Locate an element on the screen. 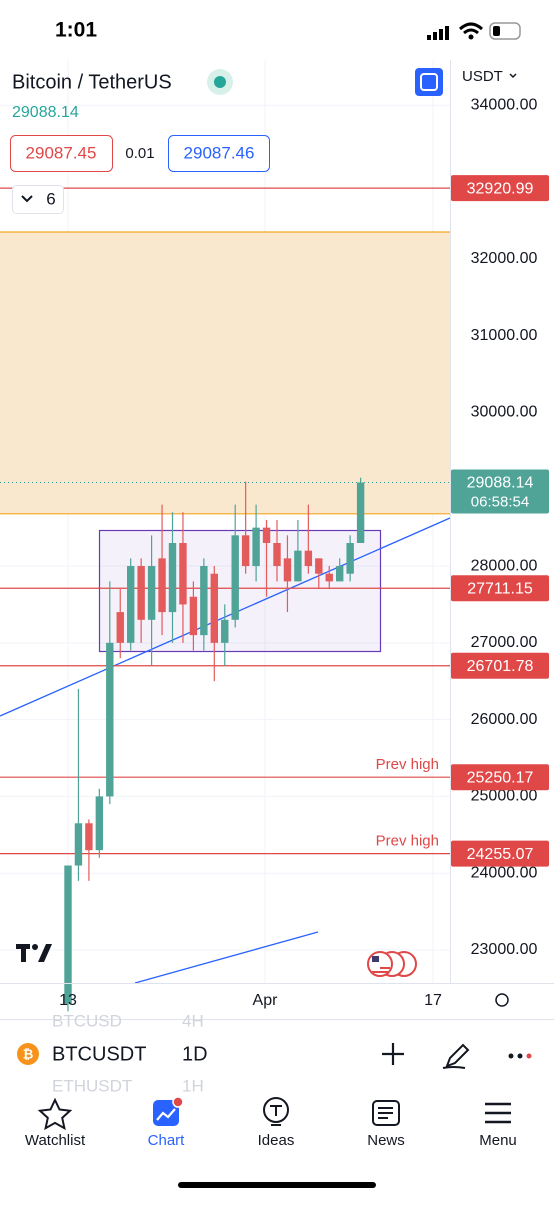  wifi is located at coordinates (471, 28).